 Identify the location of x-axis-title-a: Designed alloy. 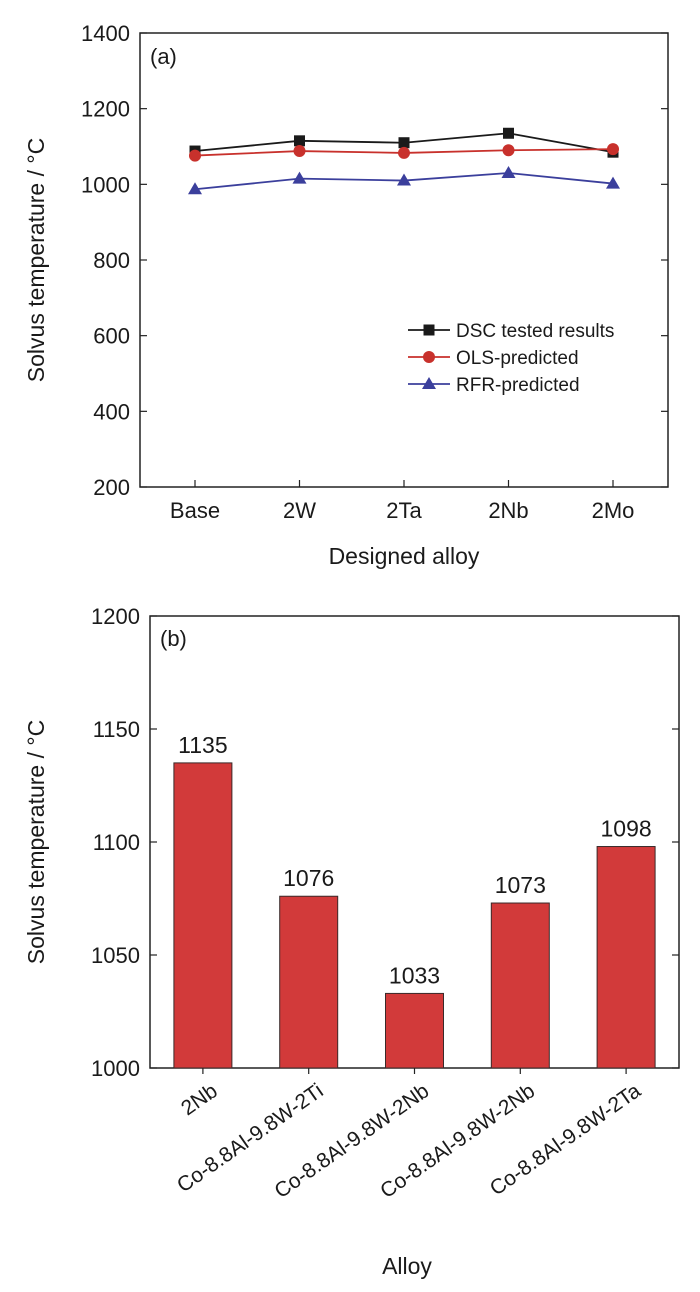
(404, 556).